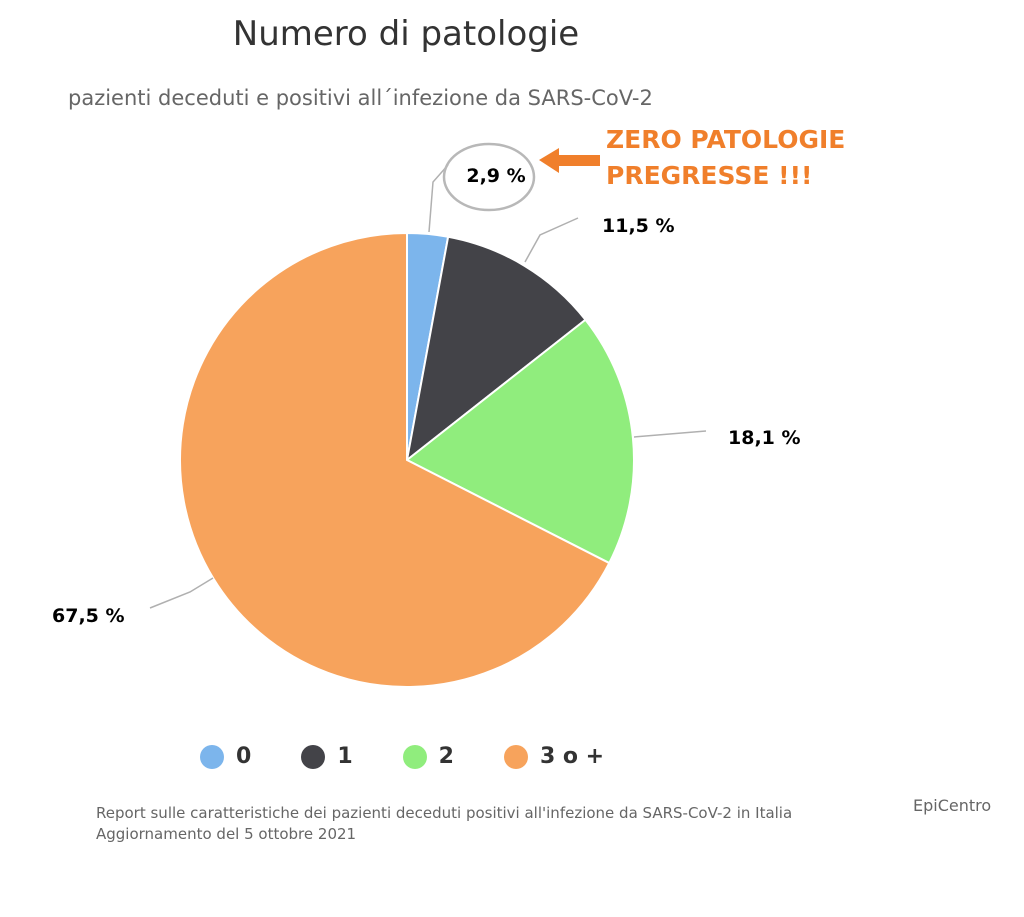 The width and height of the screenshot is (1024, 917). What do you see at coordinates (495, 176) in the screenshot?
I see `data-label-1: 2,9 %` at bounding box center [495, 176].